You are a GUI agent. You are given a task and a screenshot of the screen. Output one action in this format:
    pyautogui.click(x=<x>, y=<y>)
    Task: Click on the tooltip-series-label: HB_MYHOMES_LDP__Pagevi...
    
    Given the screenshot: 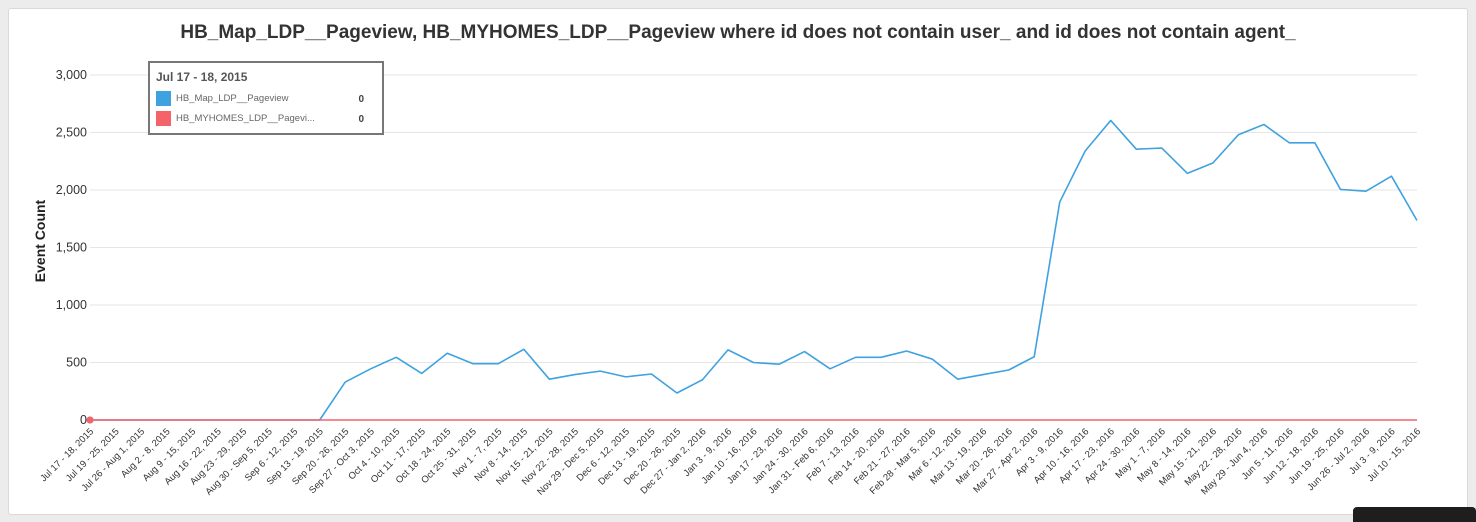 What is the action you would take?
    pyautogui.click(x=245, y=118)
    